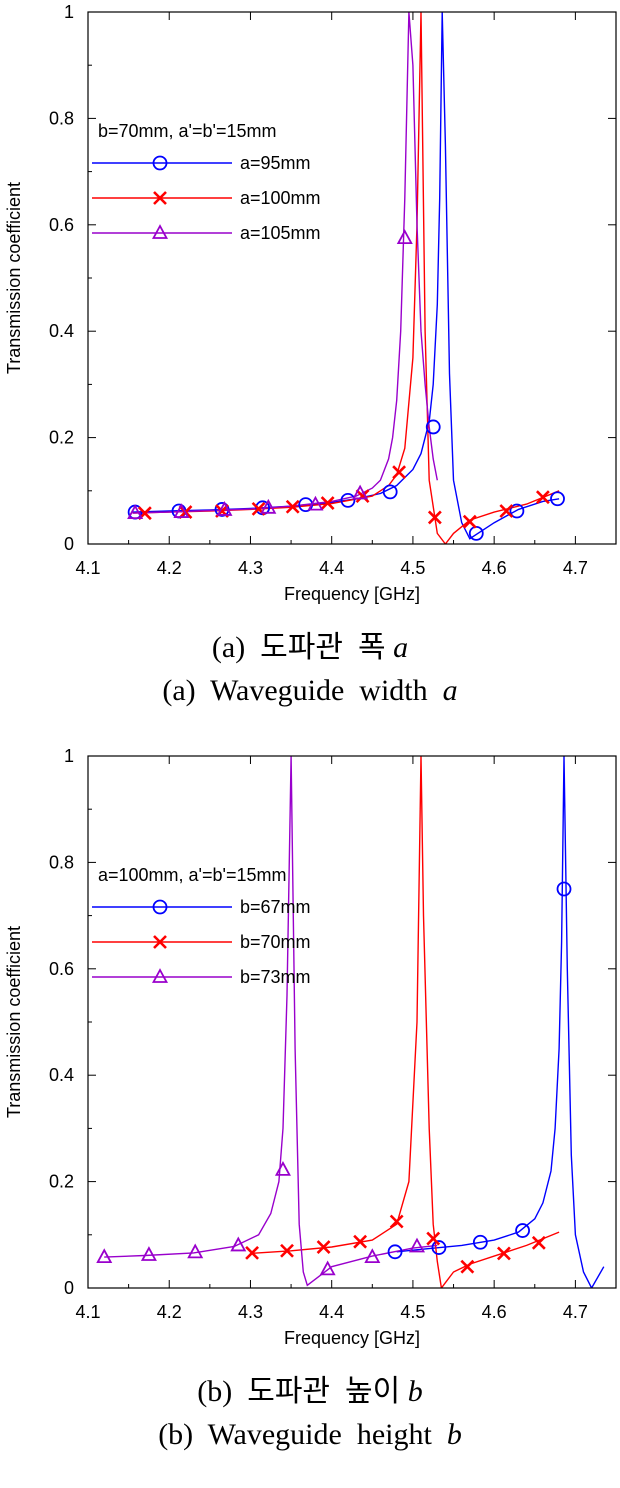  Describe the element at coordinates (61, 1182) in the screenshot. I see `y-tick-label-0.2: 0.2` at that location.